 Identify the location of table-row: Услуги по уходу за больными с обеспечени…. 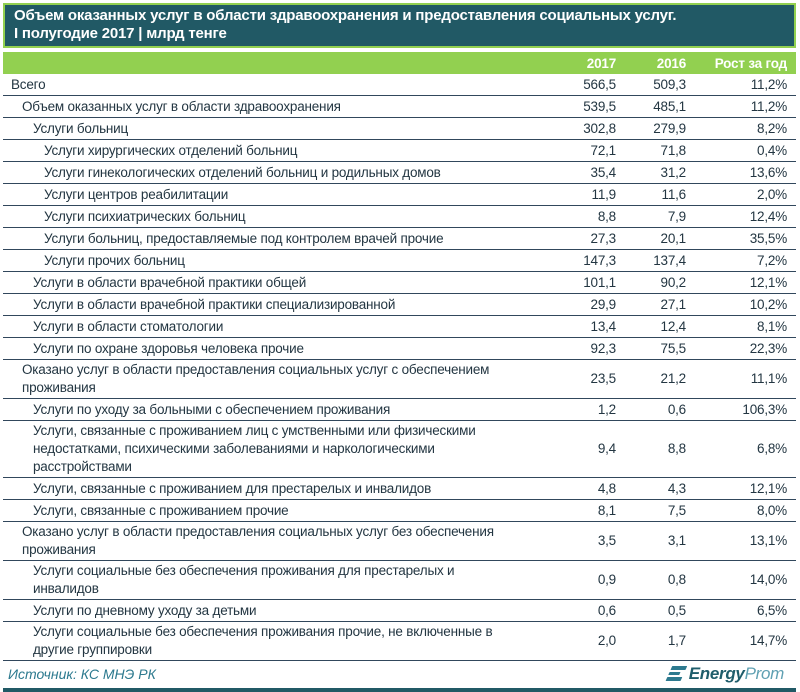
(399, 410).